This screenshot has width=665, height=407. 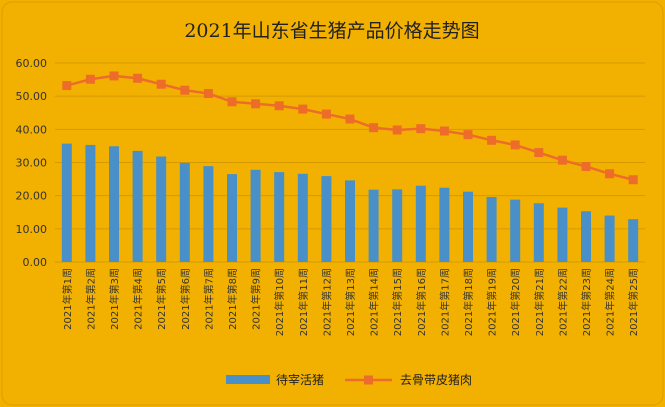 What do you see at coordinates (32, 129) in the screenshot?
I see `y-tick-label: 40.00` at bounding box center [32, 129].